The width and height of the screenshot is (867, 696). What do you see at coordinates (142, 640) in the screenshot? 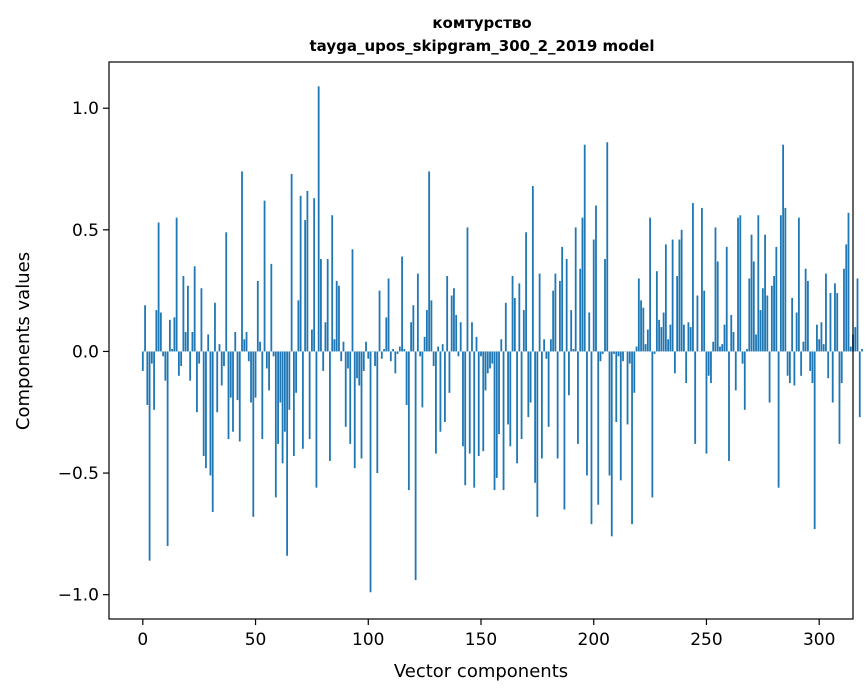
I see `x-tick-label: 0` at bounding box center [142, 640].